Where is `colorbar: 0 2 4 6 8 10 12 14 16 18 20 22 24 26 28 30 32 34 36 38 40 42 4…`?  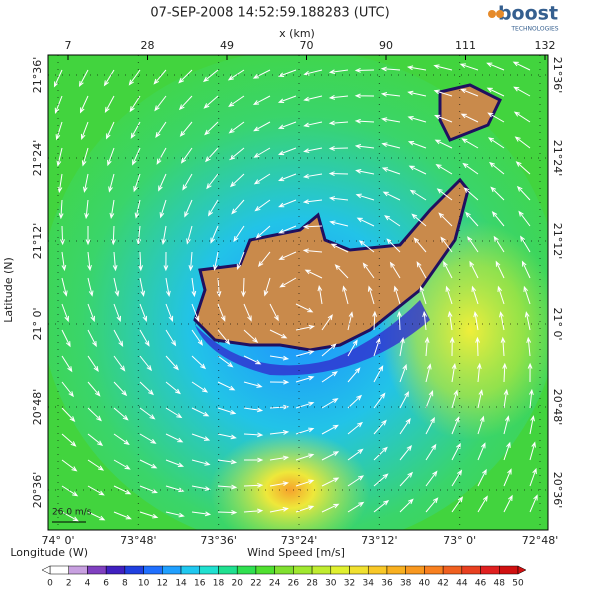 colorbar: 0 2 4 6 8 10 12 14 16 18 20 22 24 26 28 30 32 34 36 38 40 42 4… is located at coordinates (284, 577).